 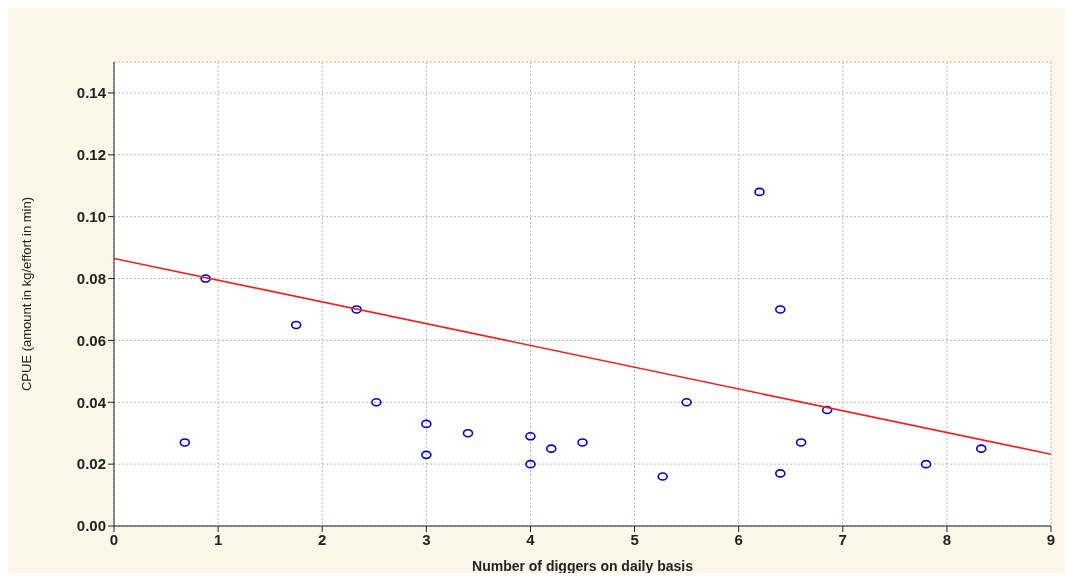 What do you see at coordinates (583, 566) in the screenshot?
I see `x-axis-title: Number of diggers on daily basis` at bounding box center [583, 566].